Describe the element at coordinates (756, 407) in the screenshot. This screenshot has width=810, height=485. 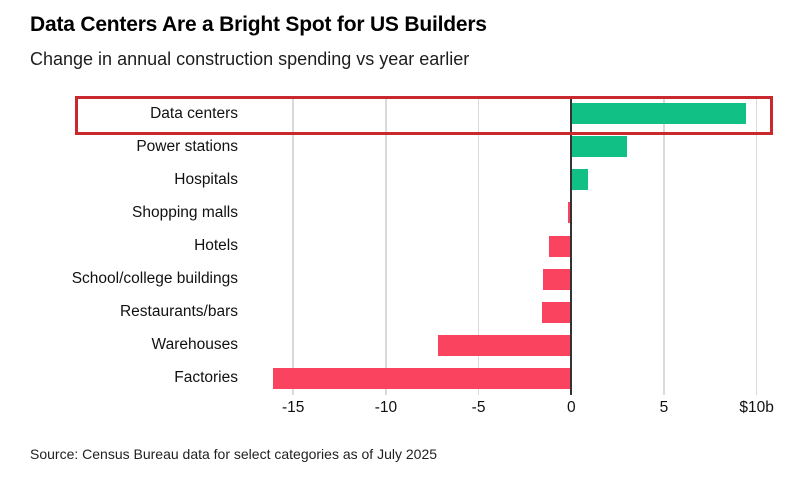
I see `x-tick-label-10b: $10b` at that location.